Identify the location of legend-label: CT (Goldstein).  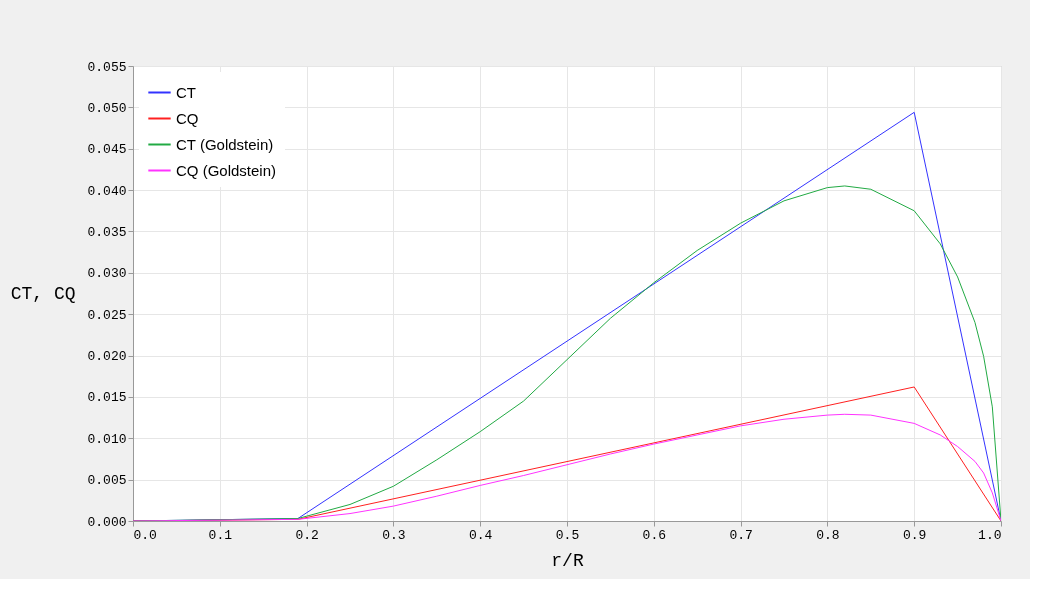
(225, 144).